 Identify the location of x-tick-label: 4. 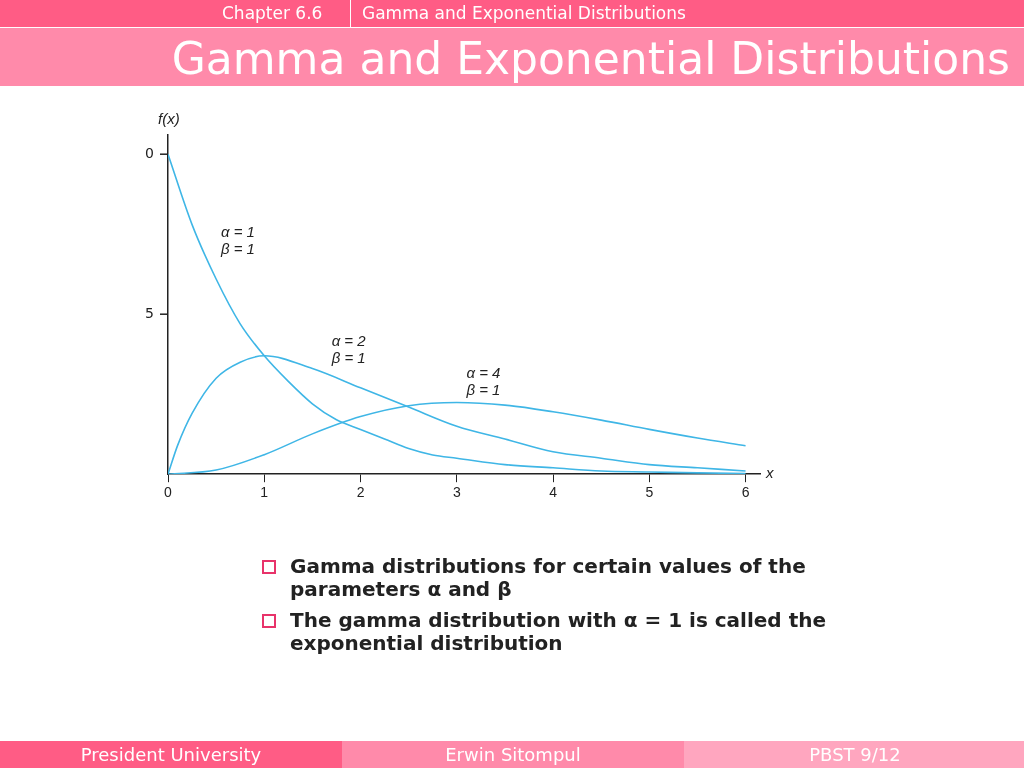
(553, 492).